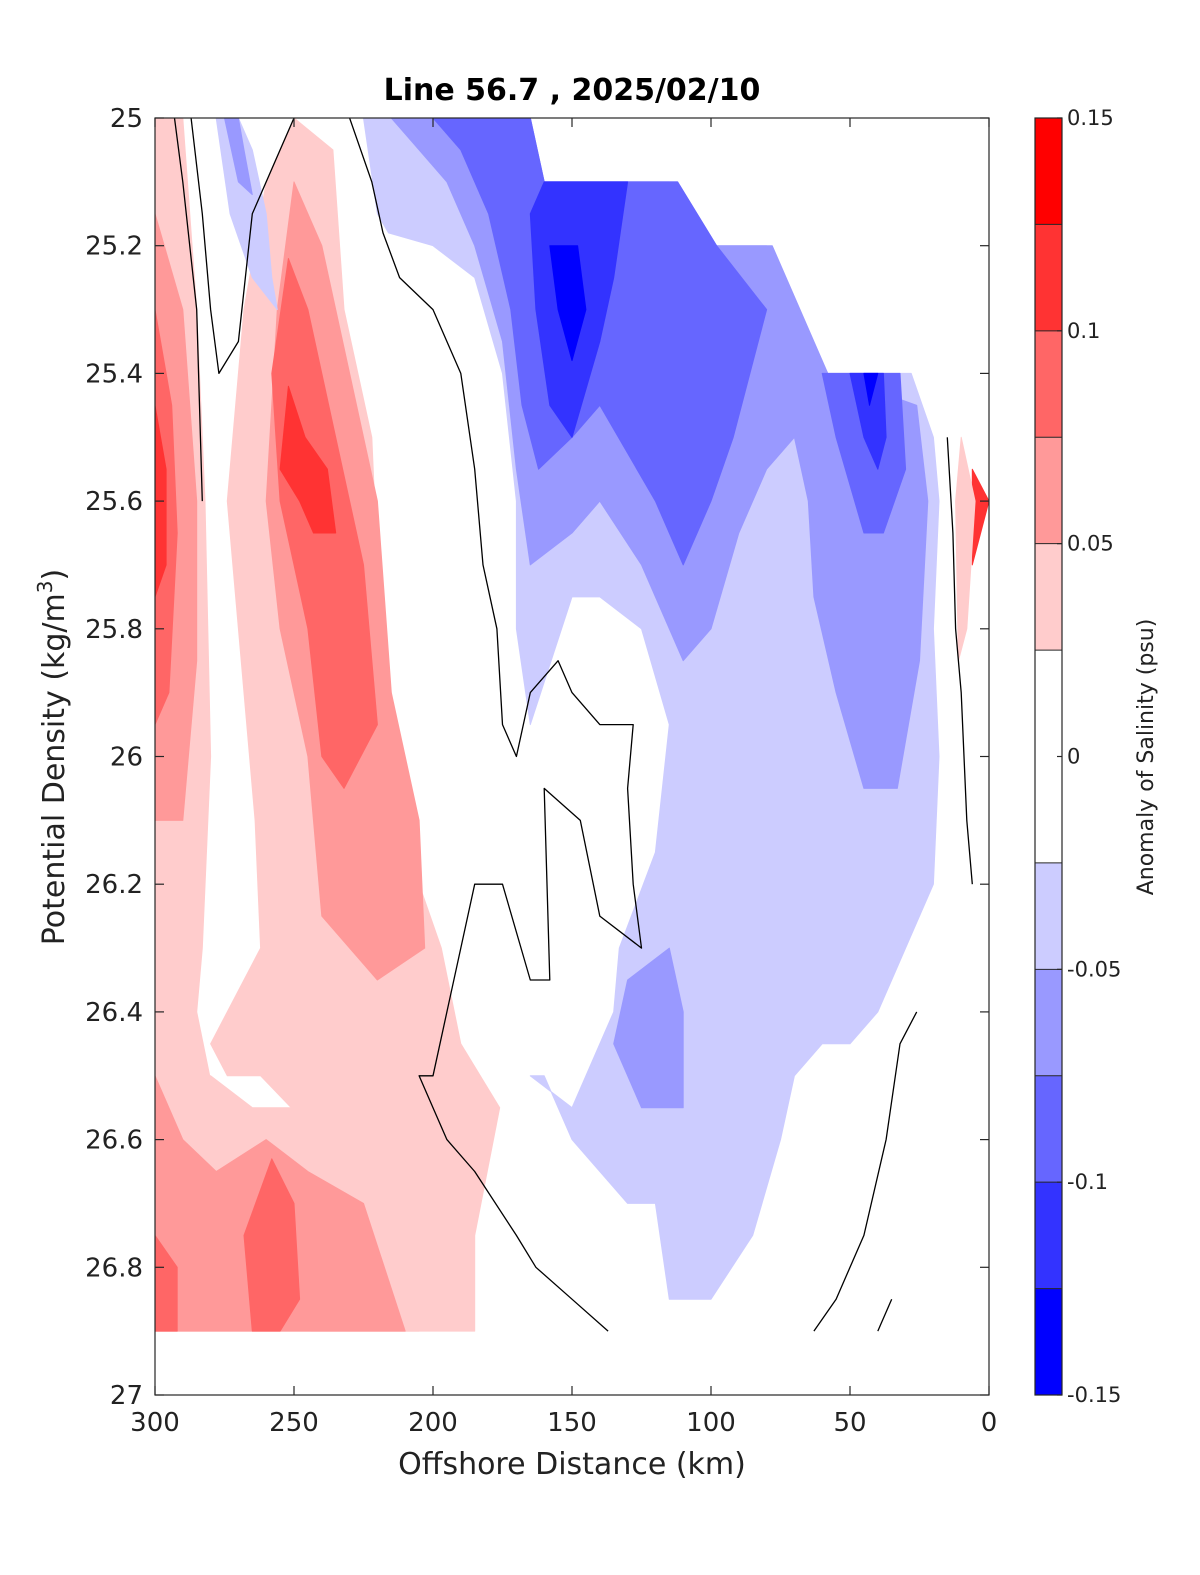 The width and height of the screenshot is (1200, 1575). Describe the element at coordinates (572, 1464) in the screenshot. I see `x-axis-title: Offshore Distance (km)` at that location.